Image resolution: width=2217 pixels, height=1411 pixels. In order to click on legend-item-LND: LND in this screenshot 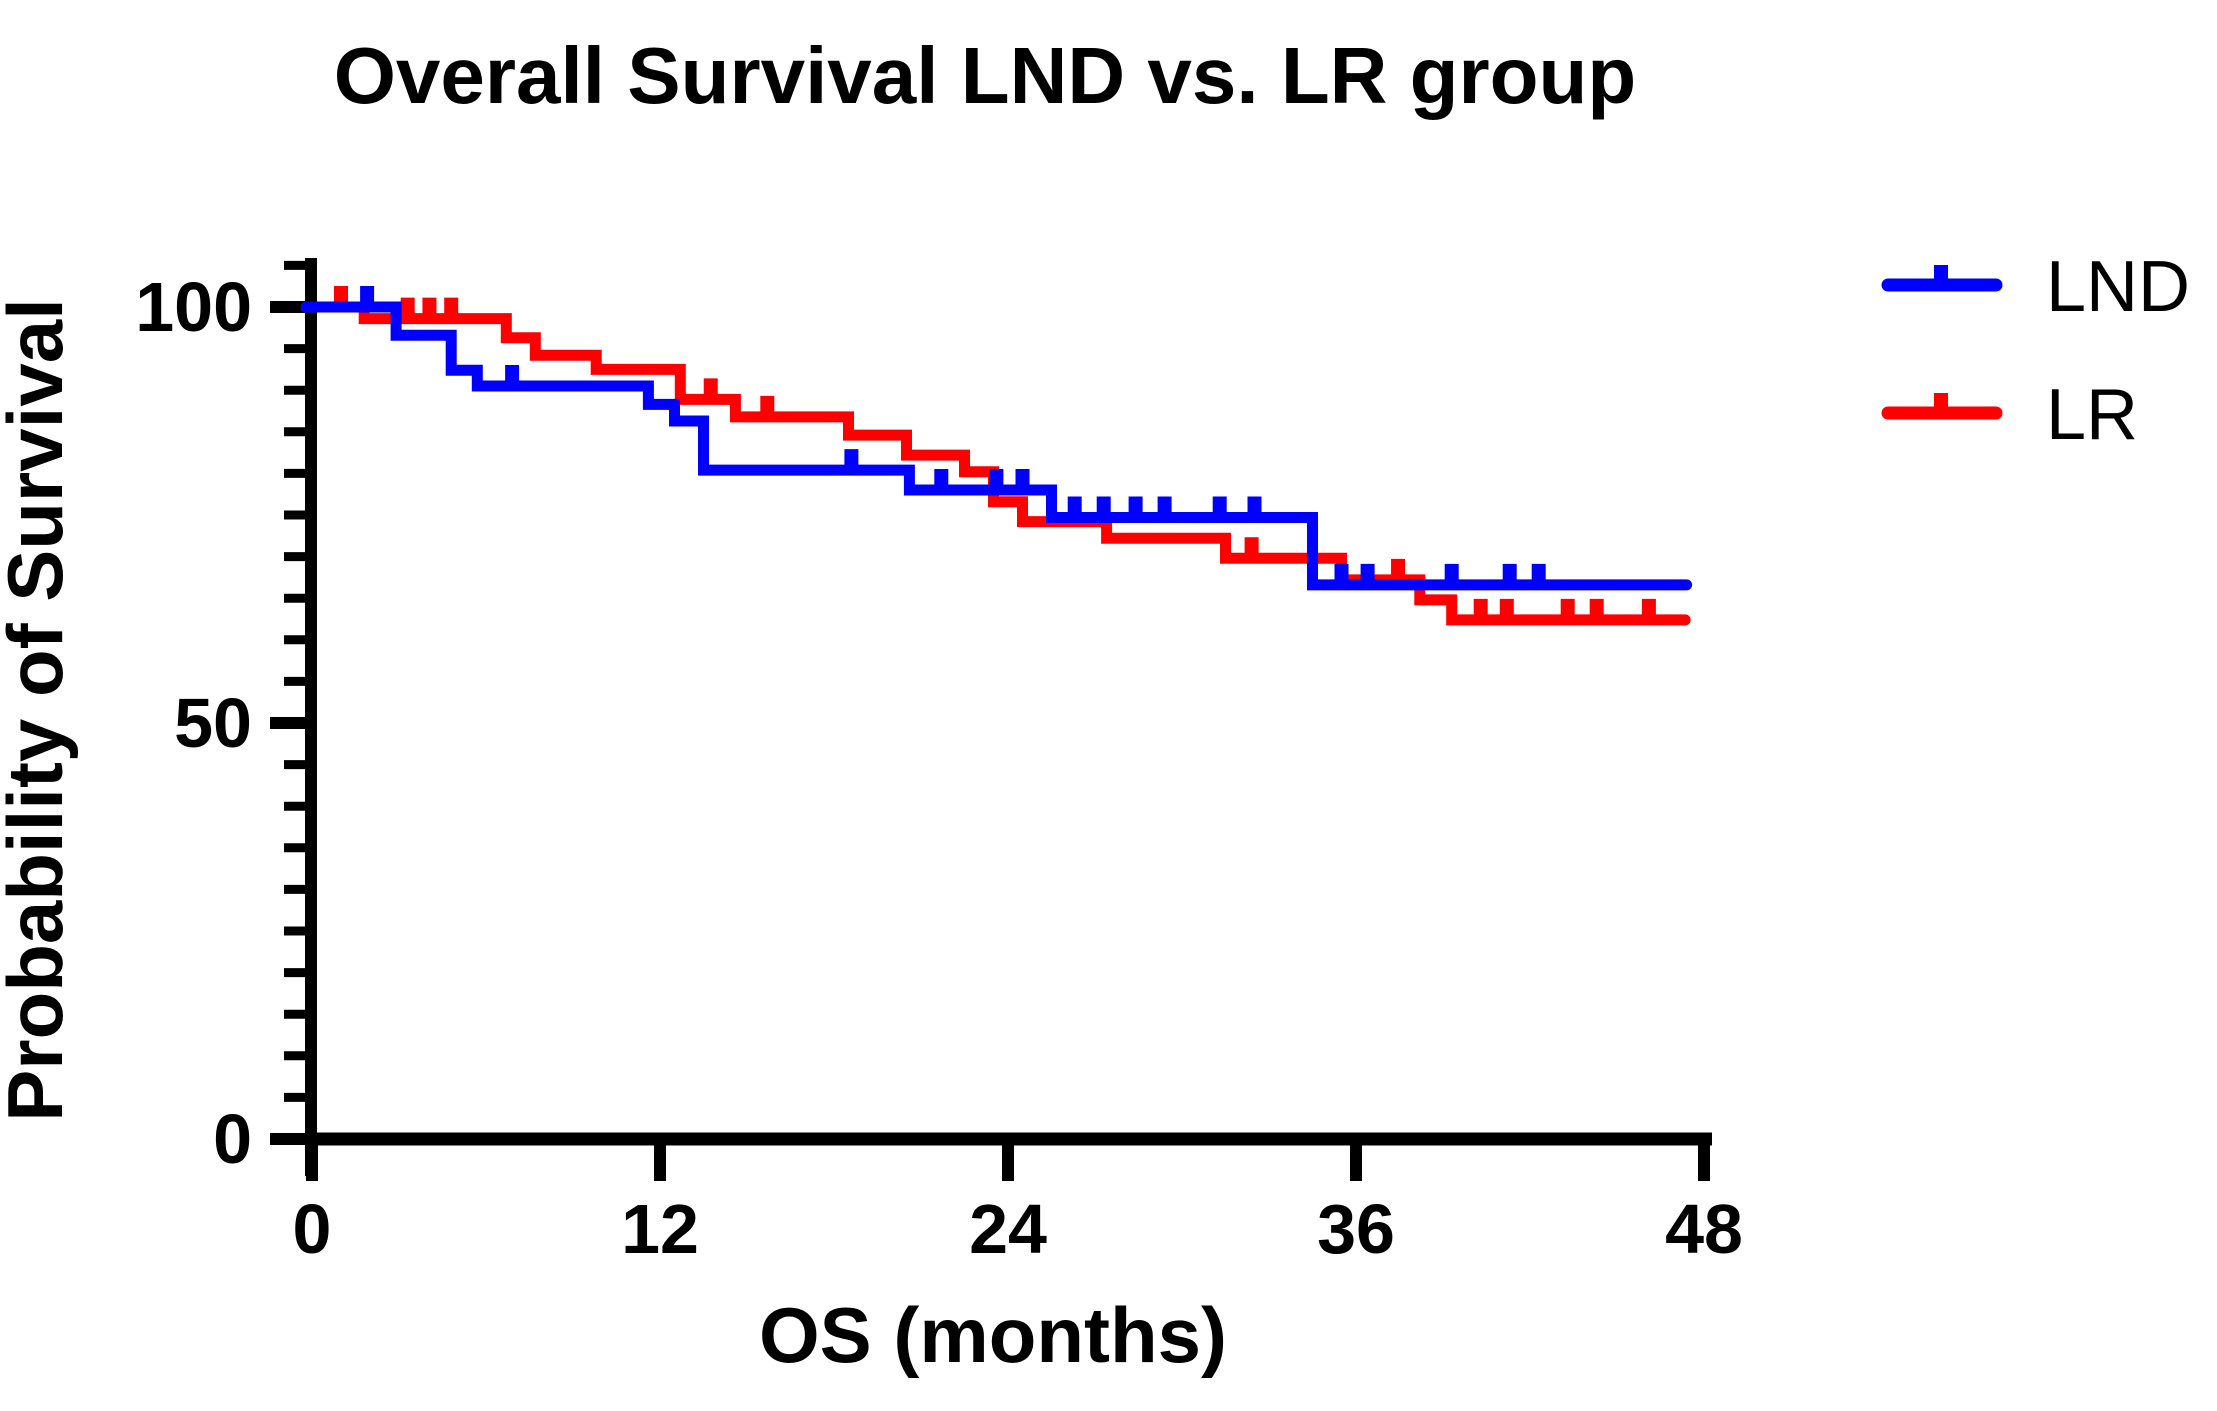, I will do `click(2035, 287)`.